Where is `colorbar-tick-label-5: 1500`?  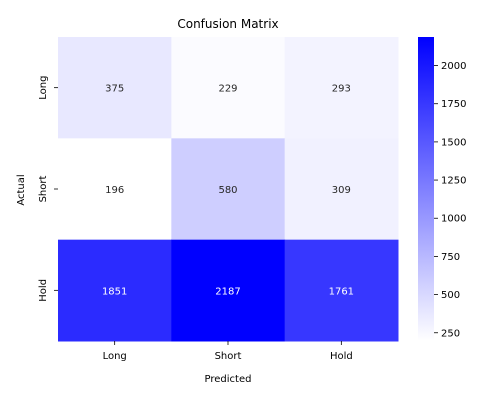 colorbar-tick-label-5: 1500 is located at coordinates (453, 142).